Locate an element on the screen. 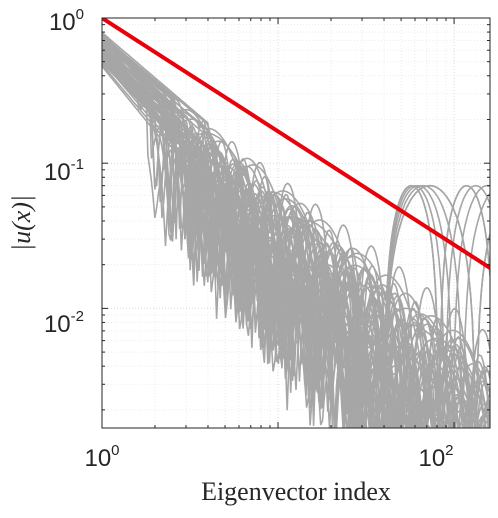 The image size is (498, 518). y-tick-label-0: 10⁰ is located at coordinates (66, 21).